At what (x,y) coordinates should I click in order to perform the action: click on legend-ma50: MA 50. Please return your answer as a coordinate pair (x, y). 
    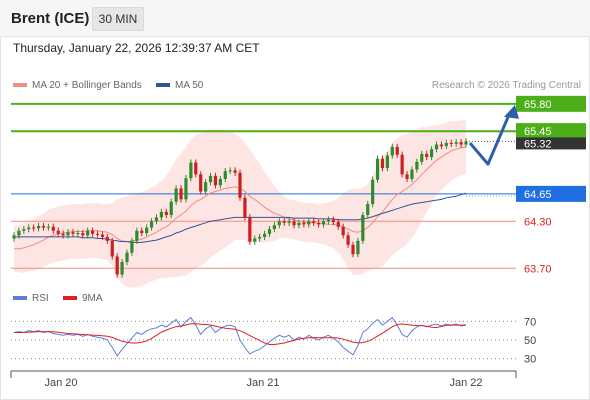
    Looking at the image, I should click on (179, 85).